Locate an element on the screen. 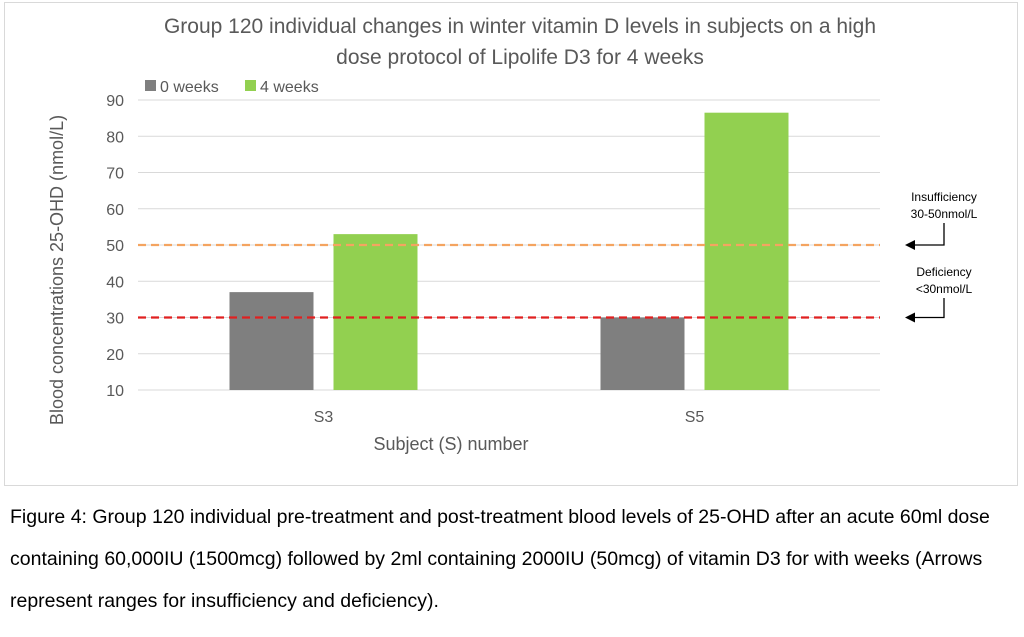  y-tick-label: 90 is located at coordinates (115, 101).